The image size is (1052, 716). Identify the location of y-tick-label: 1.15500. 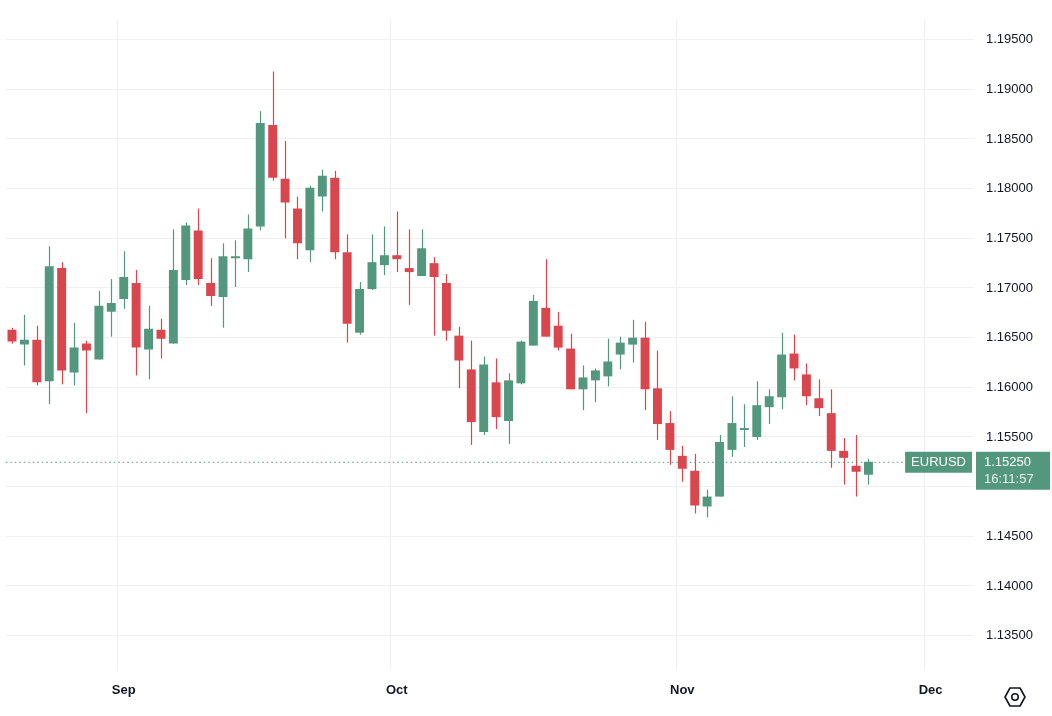
(1009, 436).